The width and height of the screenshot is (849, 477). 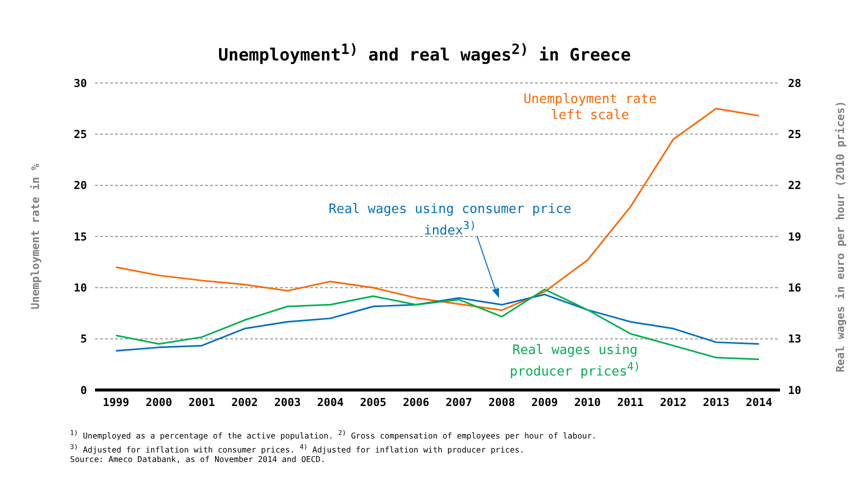 What do you see at coordinates (80, 185) in the screenshot?
I see `y-tick-label: 20` at bounding box center [80, 185].